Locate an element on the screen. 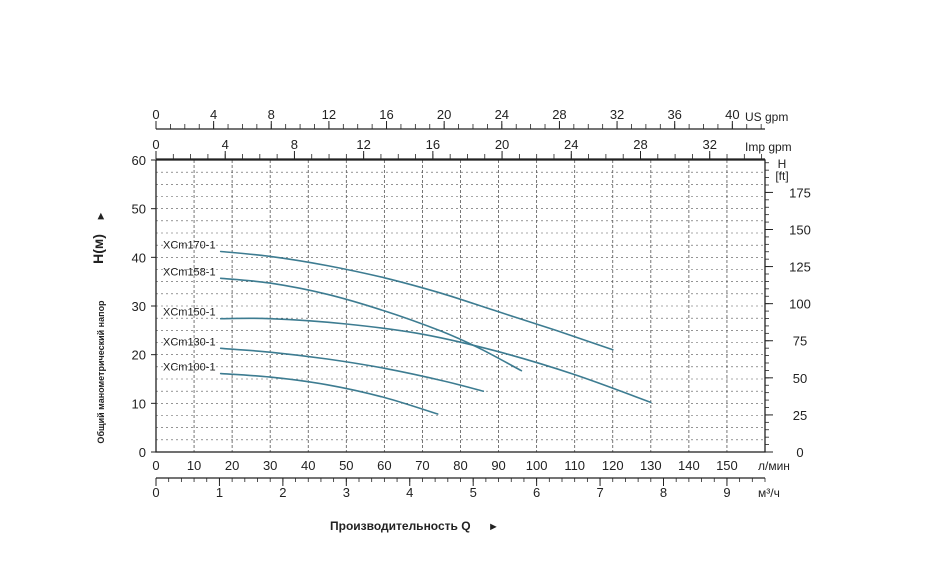 The image size is (931, 576). imp-gpm-axis-tick-label: 28 is located at coordinates (640, 144).